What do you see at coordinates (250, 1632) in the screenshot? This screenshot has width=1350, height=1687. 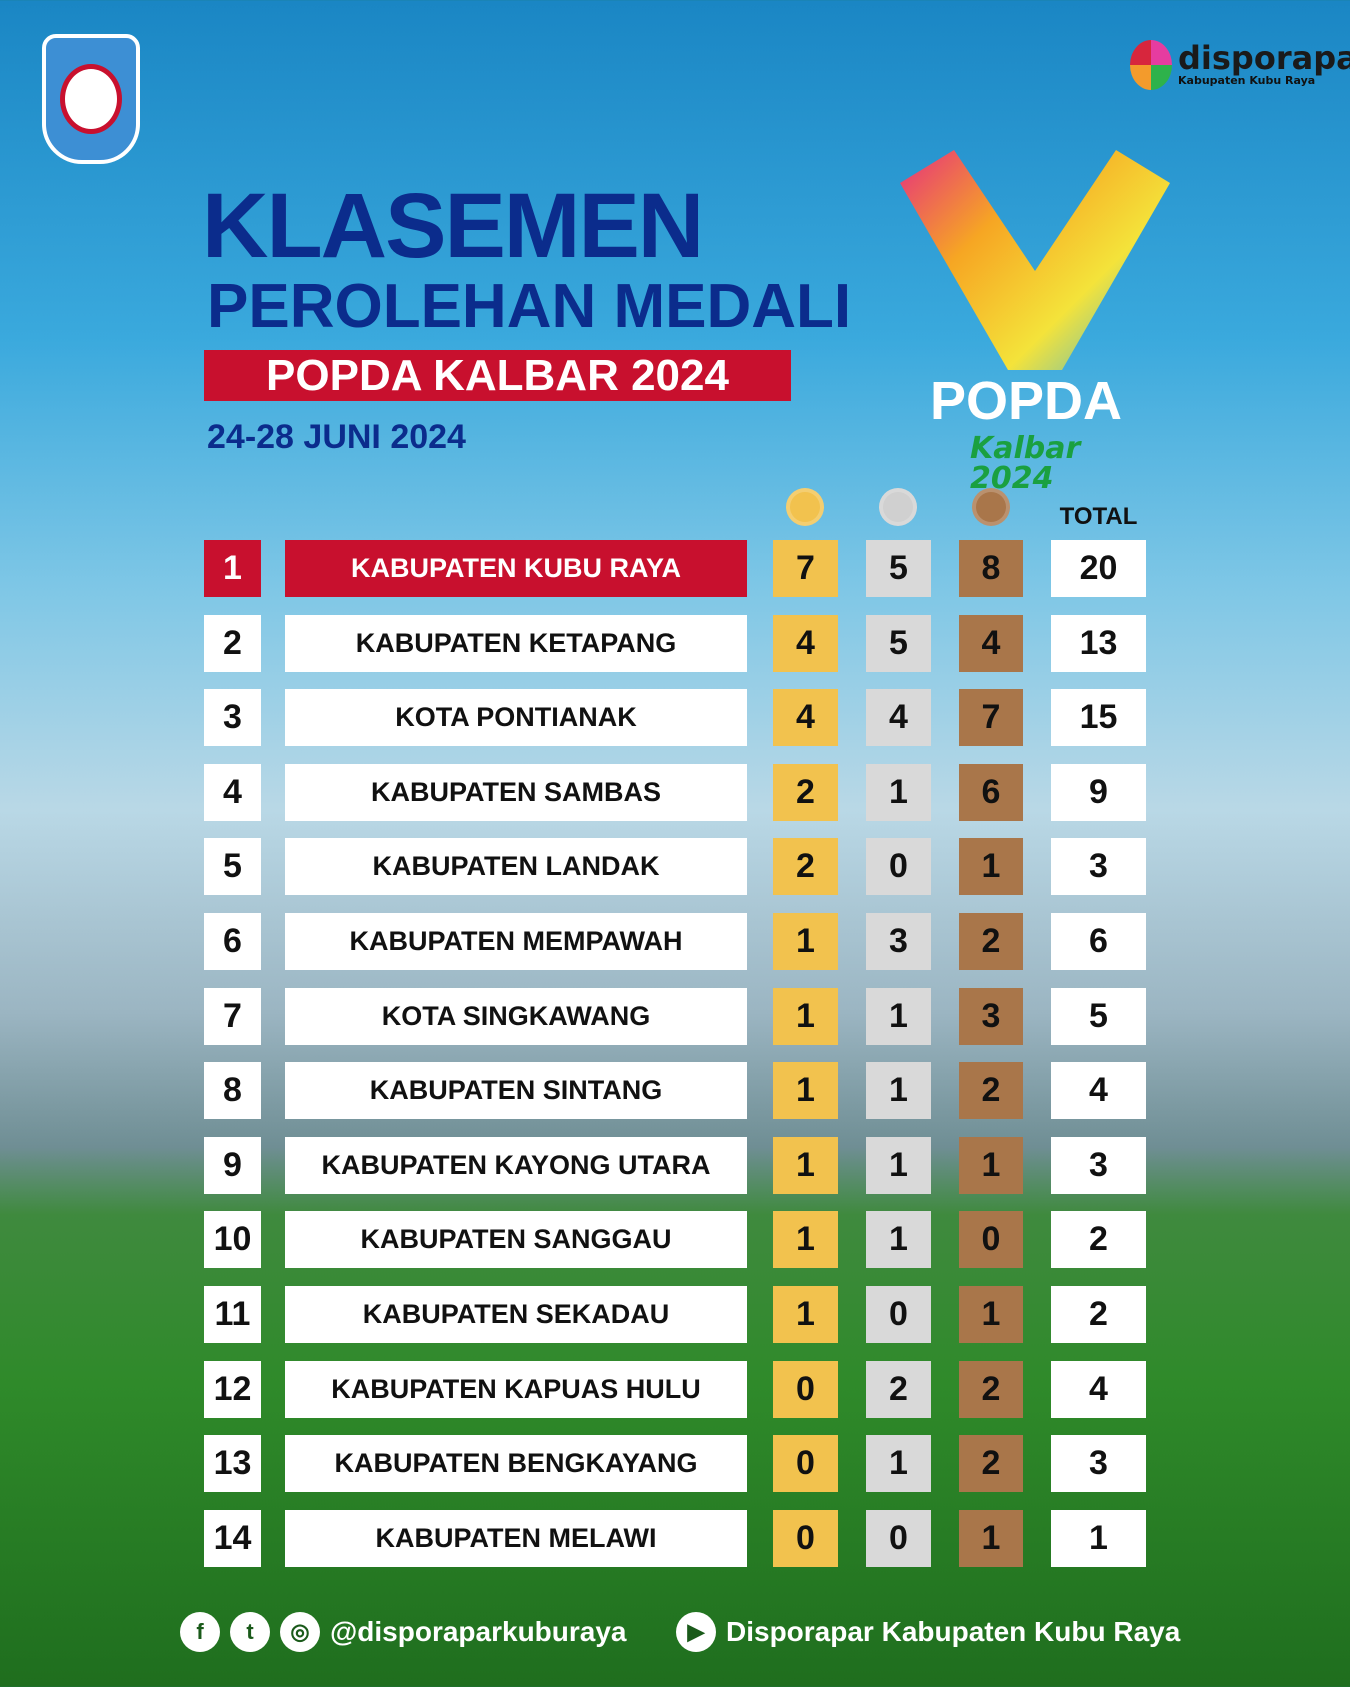 I see `twitter-icon: t` at bounding box center [250, 1632].